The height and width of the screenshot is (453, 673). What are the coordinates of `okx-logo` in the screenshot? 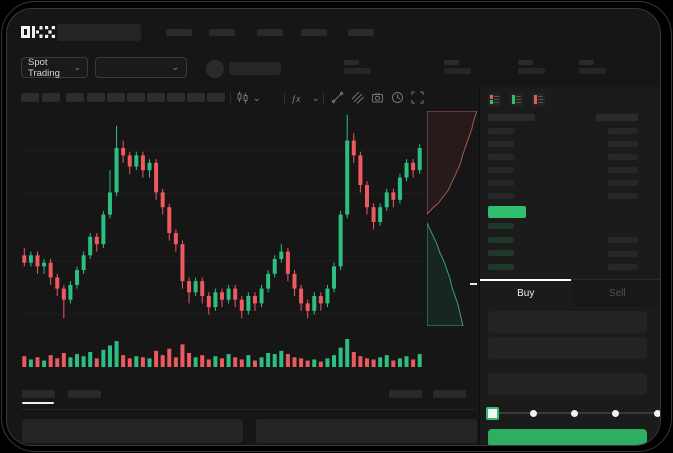 It's located at (38, 32).